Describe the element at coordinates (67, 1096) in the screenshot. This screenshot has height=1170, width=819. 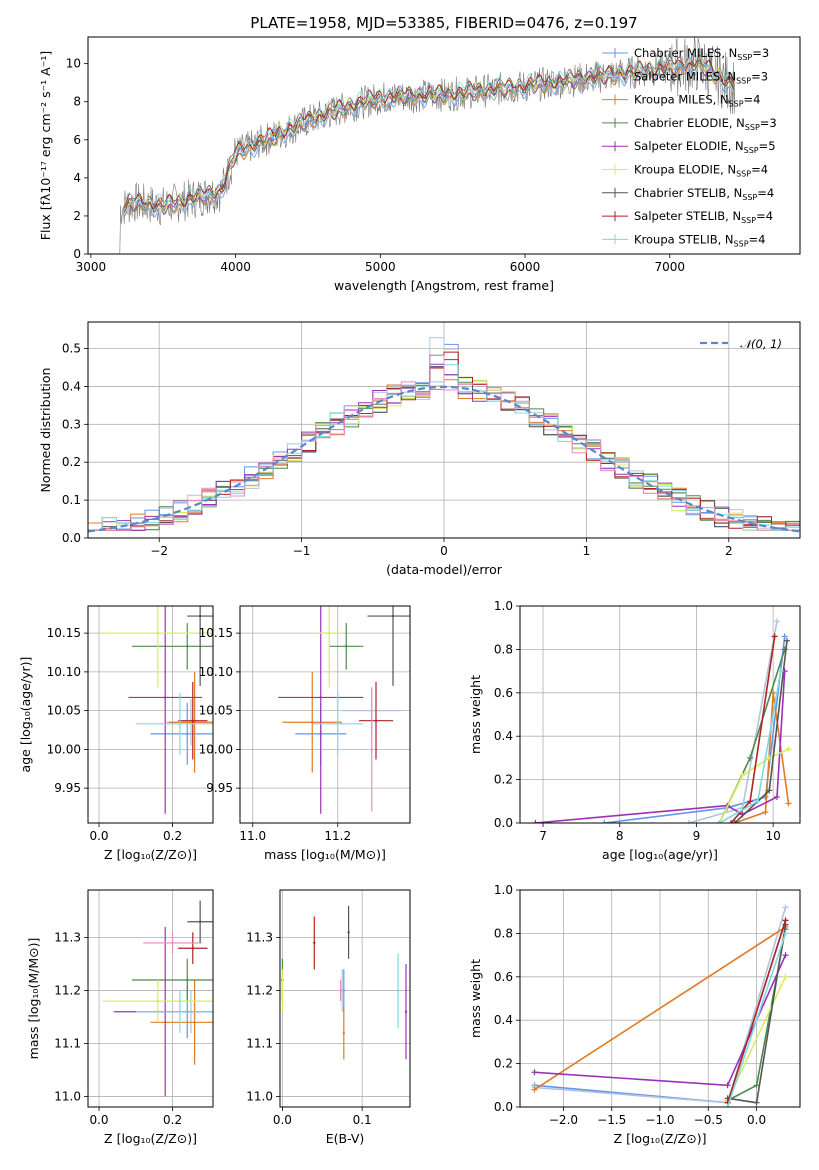
I see `y-tick-label: 11.0` at that location.